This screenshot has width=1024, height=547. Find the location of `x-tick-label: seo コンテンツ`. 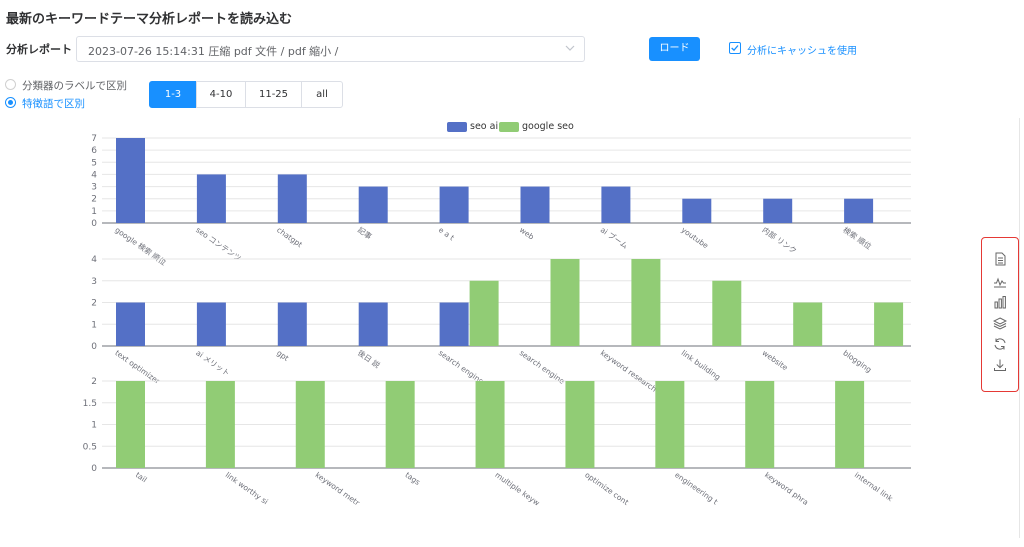

x-tick-label: seo コンテンツ is located at coordinates (218, 244).